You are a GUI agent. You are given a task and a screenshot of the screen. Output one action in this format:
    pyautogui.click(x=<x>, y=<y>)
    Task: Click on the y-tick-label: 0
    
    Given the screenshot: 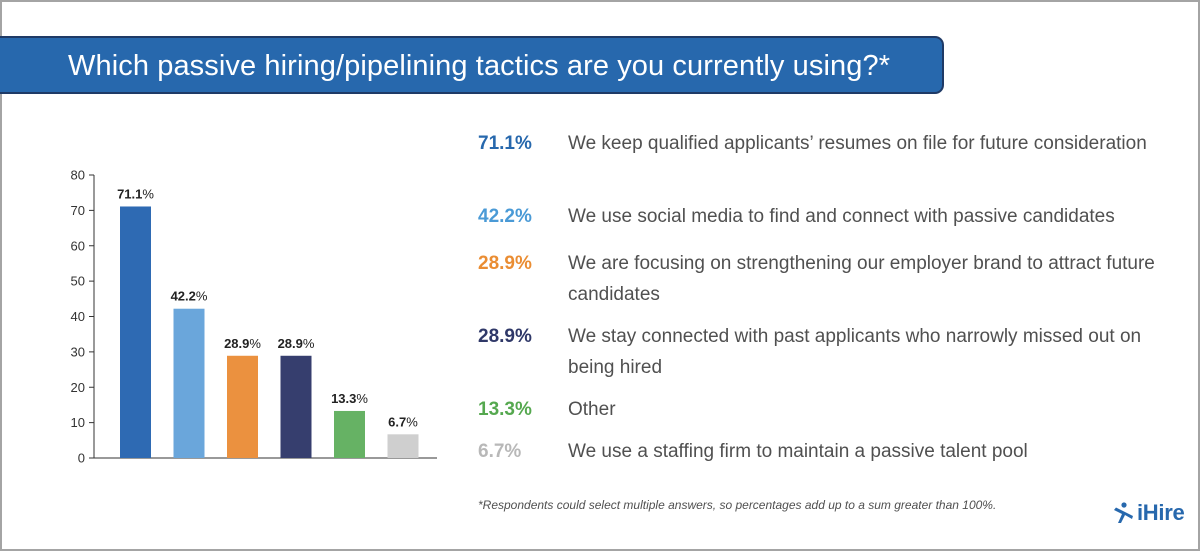 What is the action you would take?
    pyautogui.click(x=81, y=458)
    